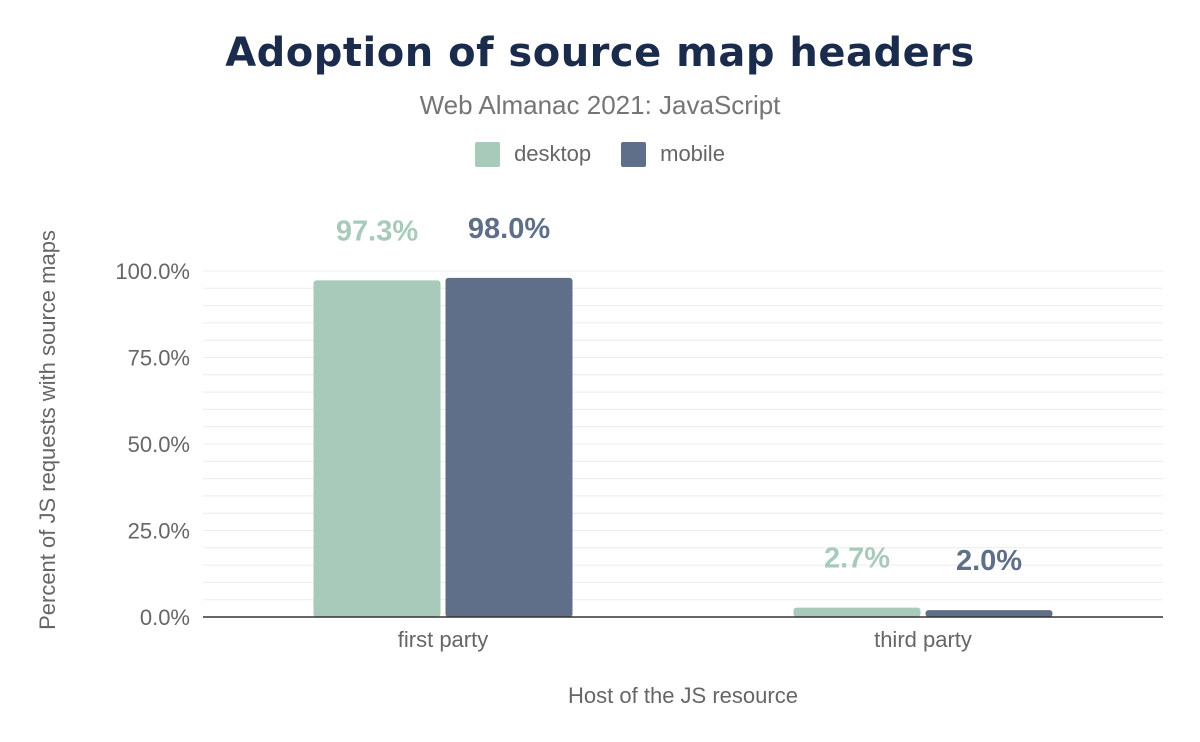 The height and width of the screenshot is (742, 1200). Describe the element at coordinates (634, 154) in the screenshot. I see `legend-swatch-mobile` at that location.